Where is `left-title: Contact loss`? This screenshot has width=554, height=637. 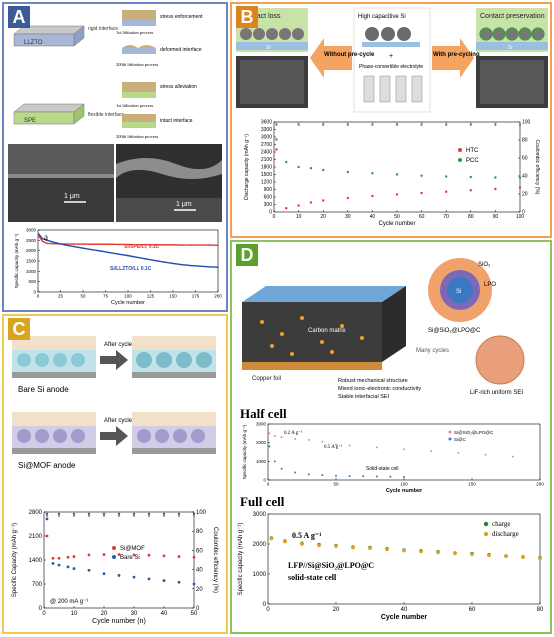
left-title: Contact loss is located at coordinates (261, 16).